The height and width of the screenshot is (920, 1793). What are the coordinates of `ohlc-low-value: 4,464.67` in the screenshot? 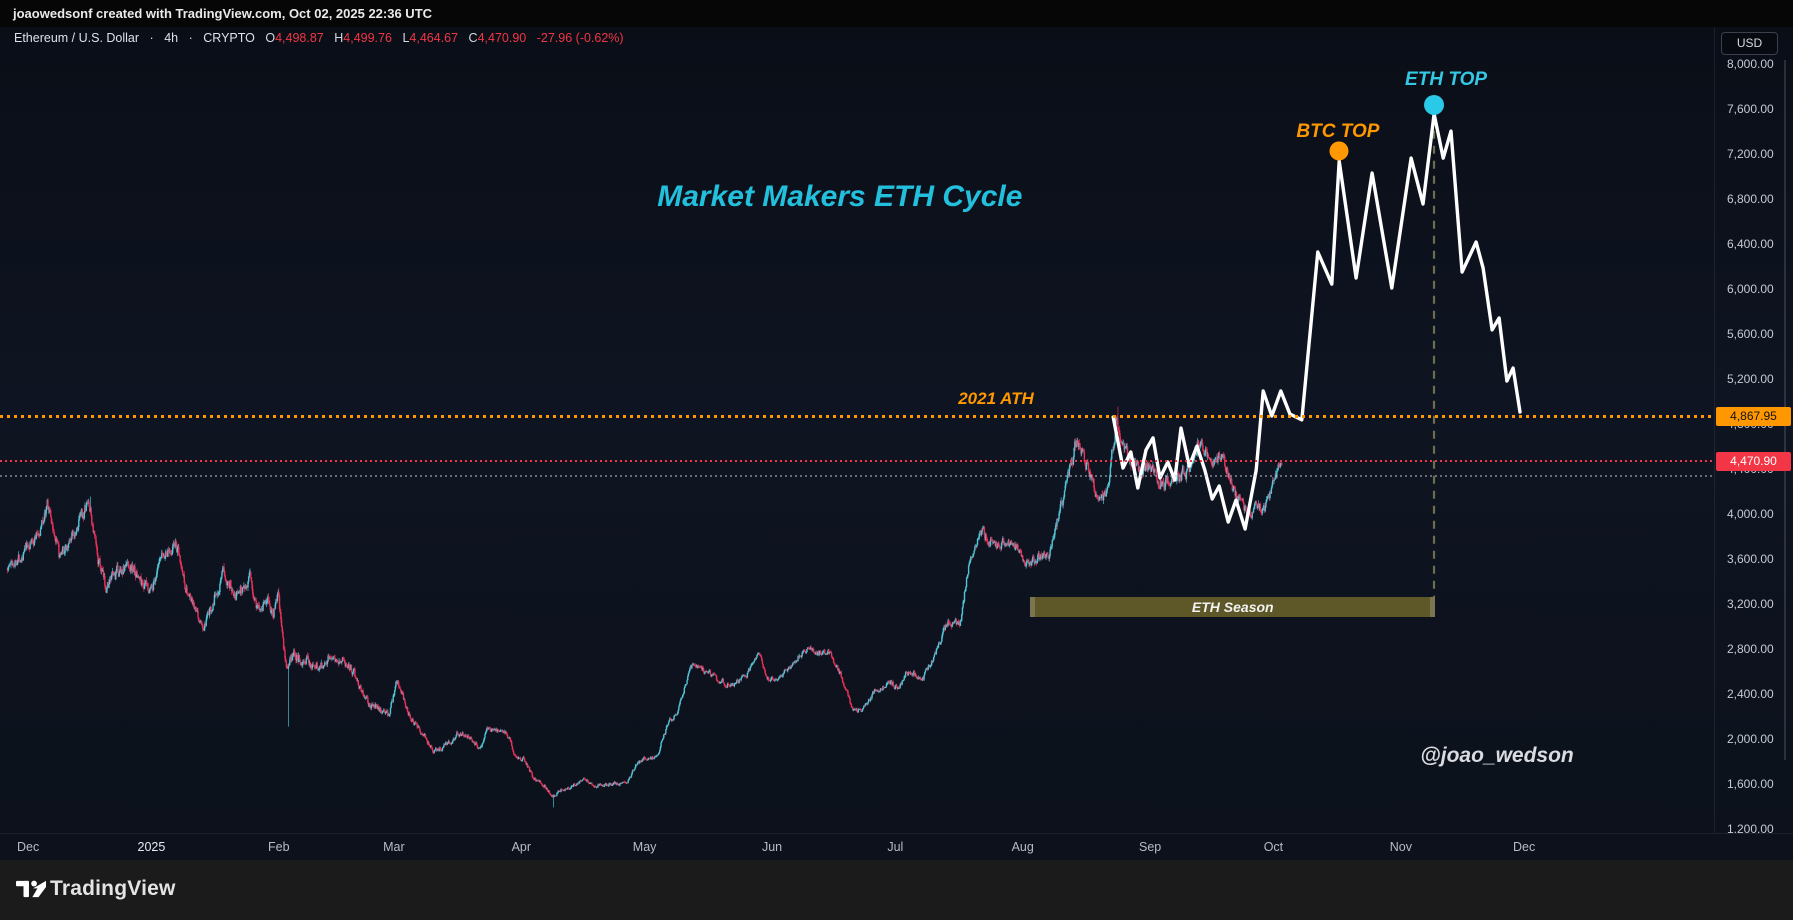 It's located at (434, 38).